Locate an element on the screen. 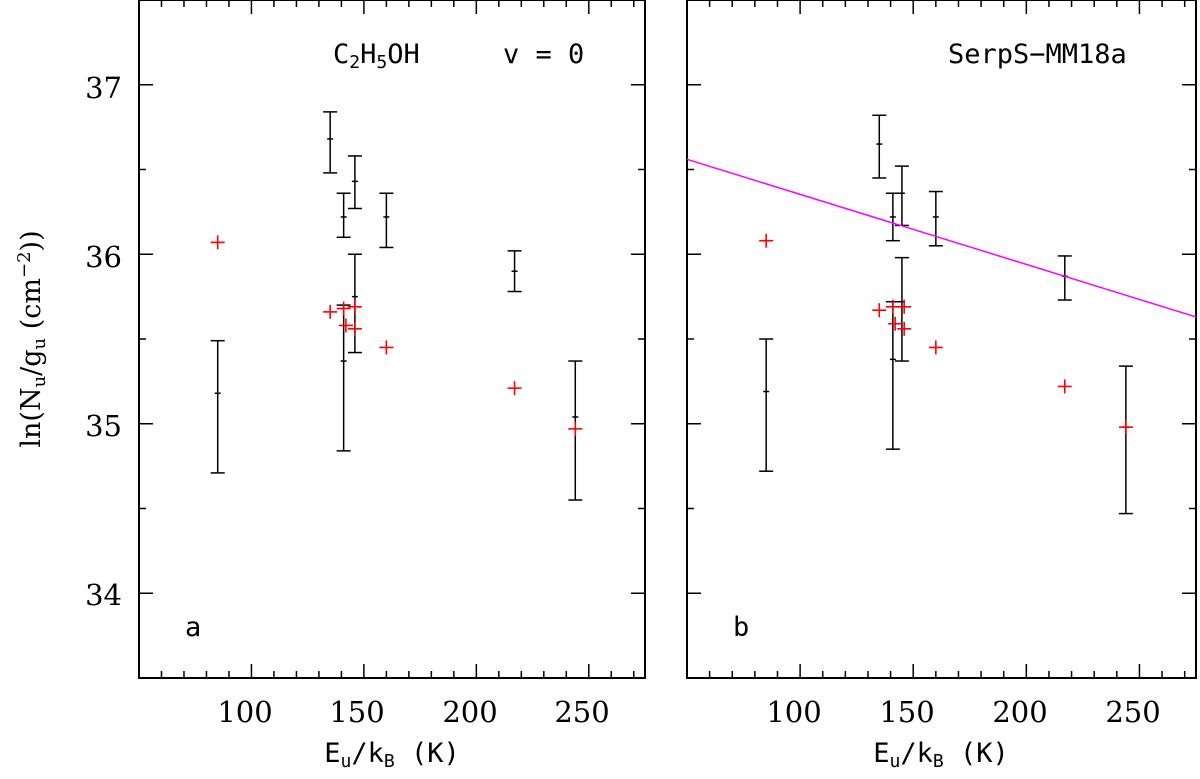 This screenshot has height=779, width=1200. panel-a-state-label: v = 0 is located at coordinates (543, 54).